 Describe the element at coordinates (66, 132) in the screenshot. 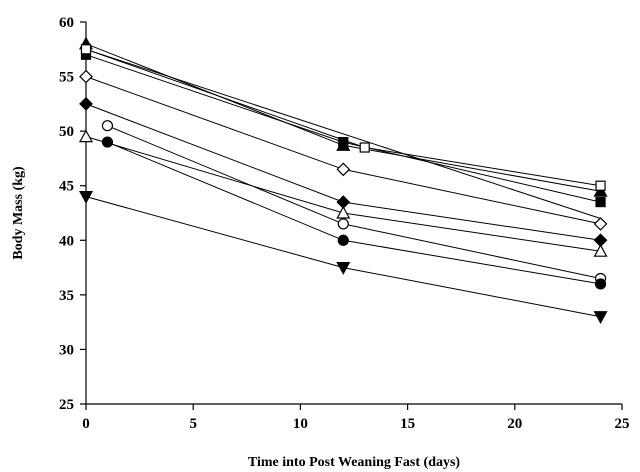

I see `y-tick-label: 50` at that location.